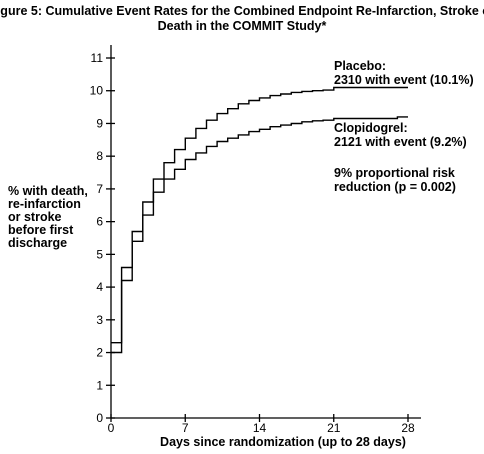 Image resolution: width=484 pixels, height=454 pixels. Describe the element at coordinates (99, 123) in the screenshot. I see `y-tick-label: 9` at that location.